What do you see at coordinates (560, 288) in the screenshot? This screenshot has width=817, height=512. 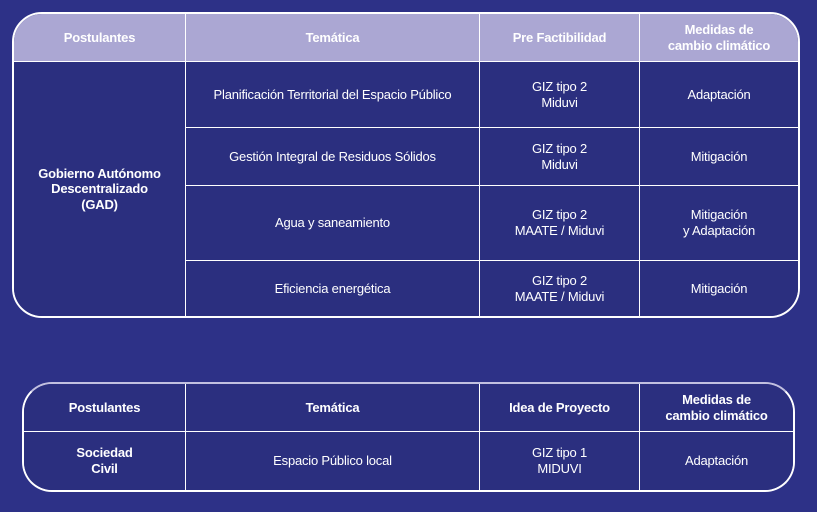 I see `gad-row4-pre-factibilidad: GIZ tipo 2 MAATE / Miduvi` at bounding box center [560, 288].